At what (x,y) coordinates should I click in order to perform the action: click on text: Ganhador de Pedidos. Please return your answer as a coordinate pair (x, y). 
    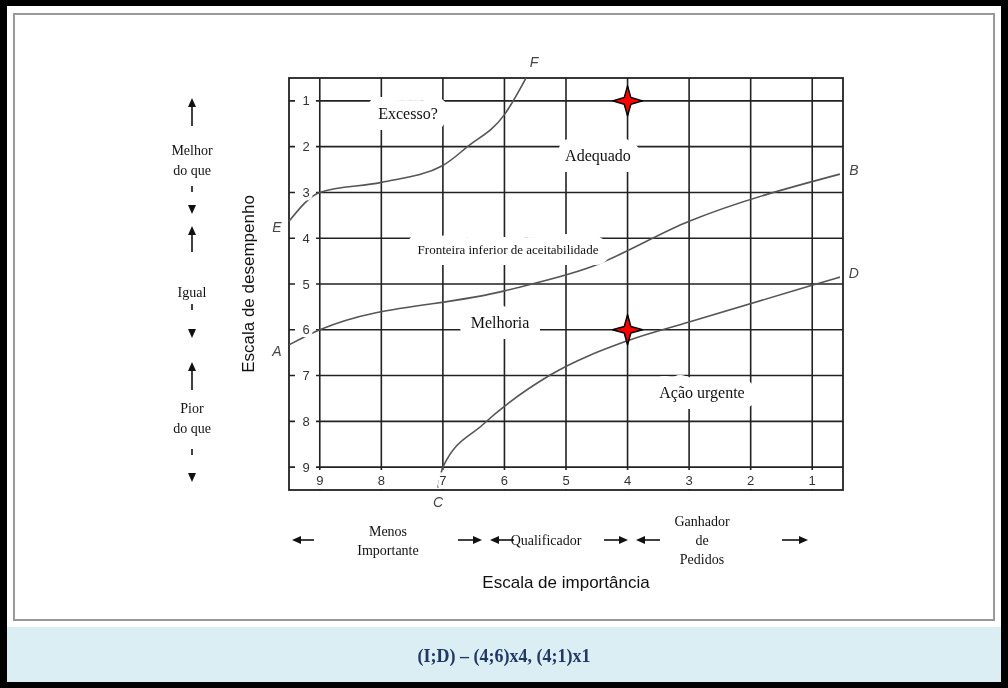
    Looking at the image, I should click on (702, 540).